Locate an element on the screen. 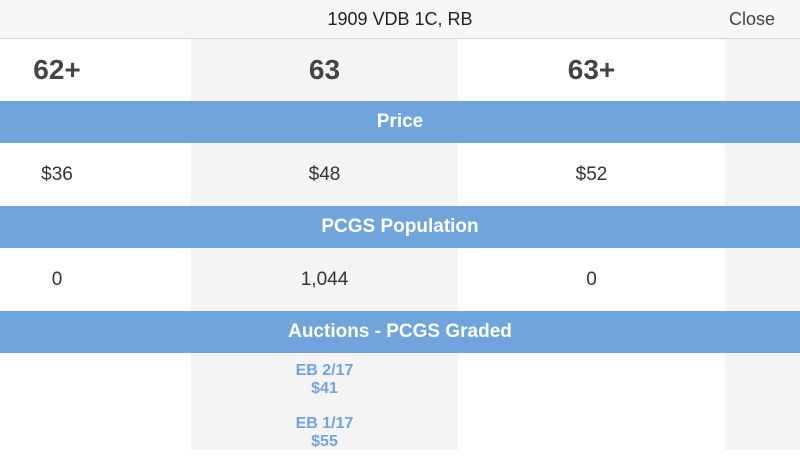  price-cell: $36 is located at coordinates (57, 174).